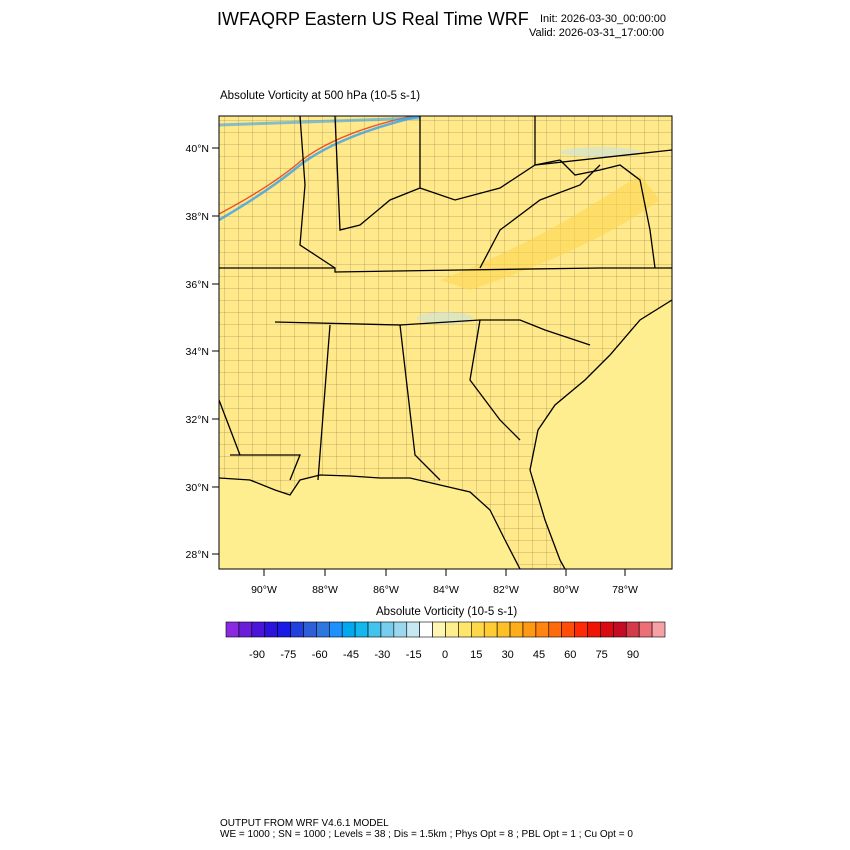 The width and height of the screenshot is (850, 850). What do you see at coordinates (197, 420) in the screenshot?
I see `lat-tick-label: 32°N` at bounding box center [197, 420].